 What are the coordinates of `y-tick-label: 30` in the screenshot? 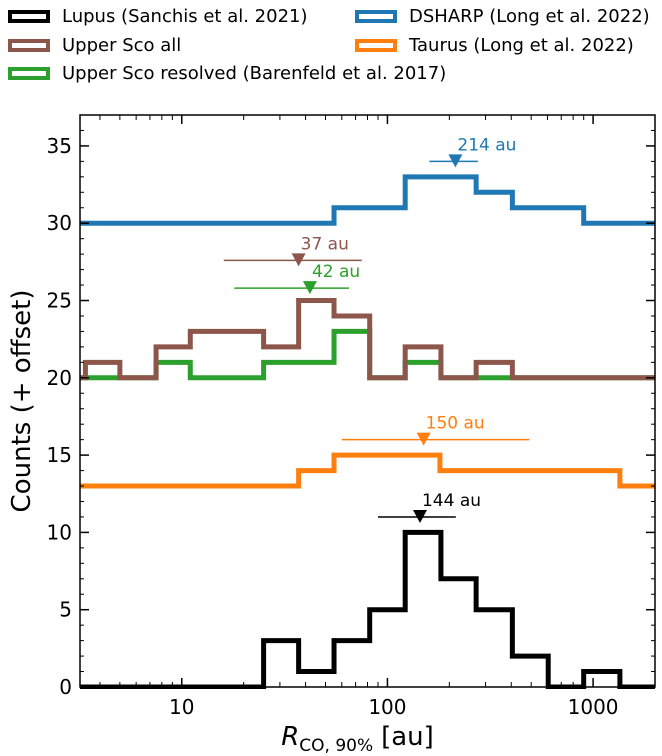 It's located at (59, 223).